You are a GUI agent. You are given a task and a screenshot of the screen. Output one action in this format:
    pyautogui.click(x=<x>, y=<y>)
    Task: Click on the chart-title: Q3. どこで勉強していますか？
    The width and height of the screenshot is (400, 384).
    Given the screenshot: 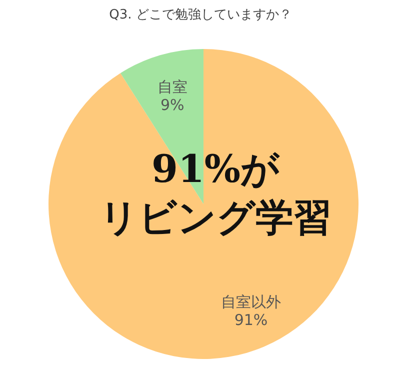 What is the action you would take?
    pyautogui.click(x=200, y=15)
    